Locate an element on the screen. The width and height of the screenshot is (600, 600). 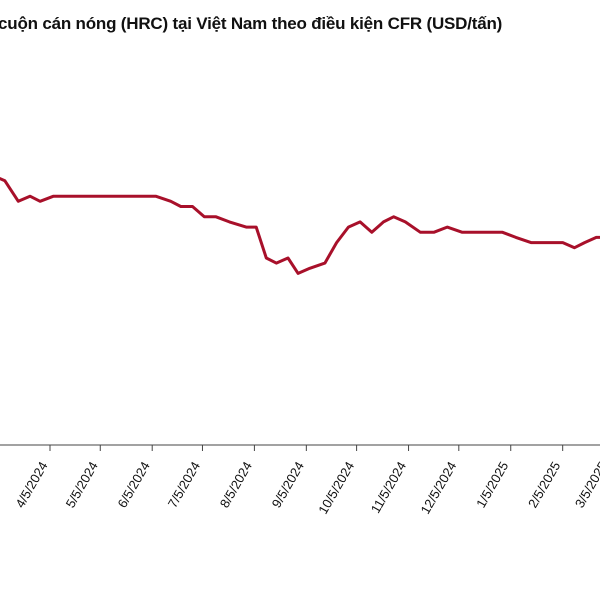
x-tick-label: 8/5/2024 is located at coordinates (236, 484).